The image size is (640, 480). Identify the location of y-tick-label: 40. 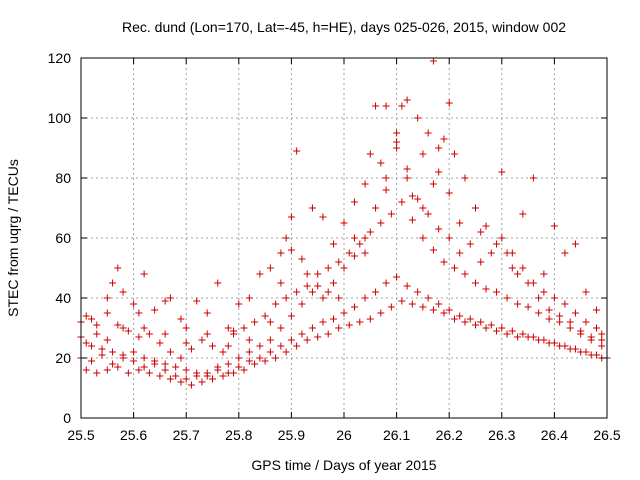
(63, 298).